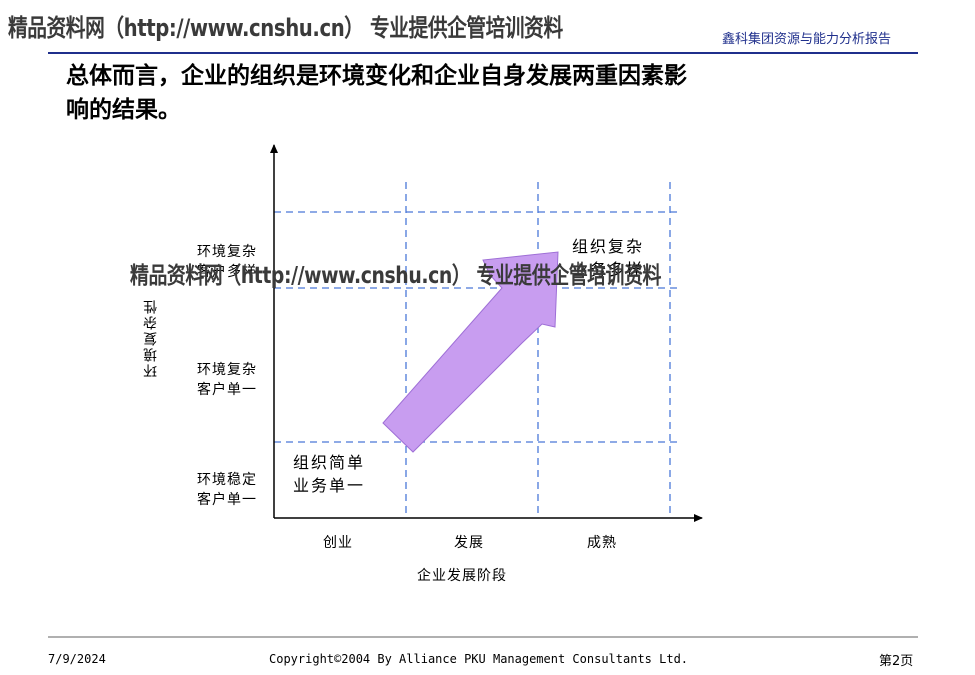 This screenshot has width=975, height=675. I want to click on end-cell-line1: 组织复杂, so click(608, 246).